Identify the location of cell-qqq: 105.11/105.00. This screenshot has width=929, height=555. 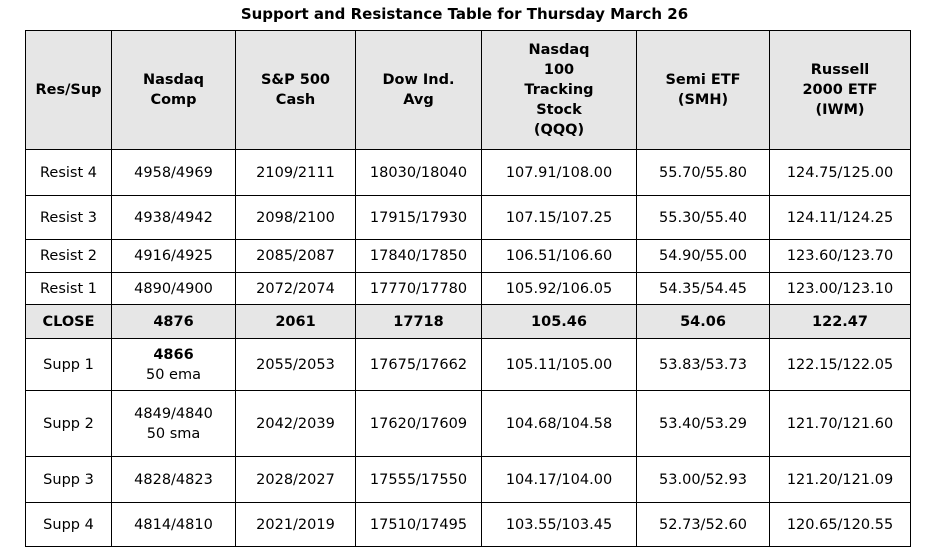
(559, 364).